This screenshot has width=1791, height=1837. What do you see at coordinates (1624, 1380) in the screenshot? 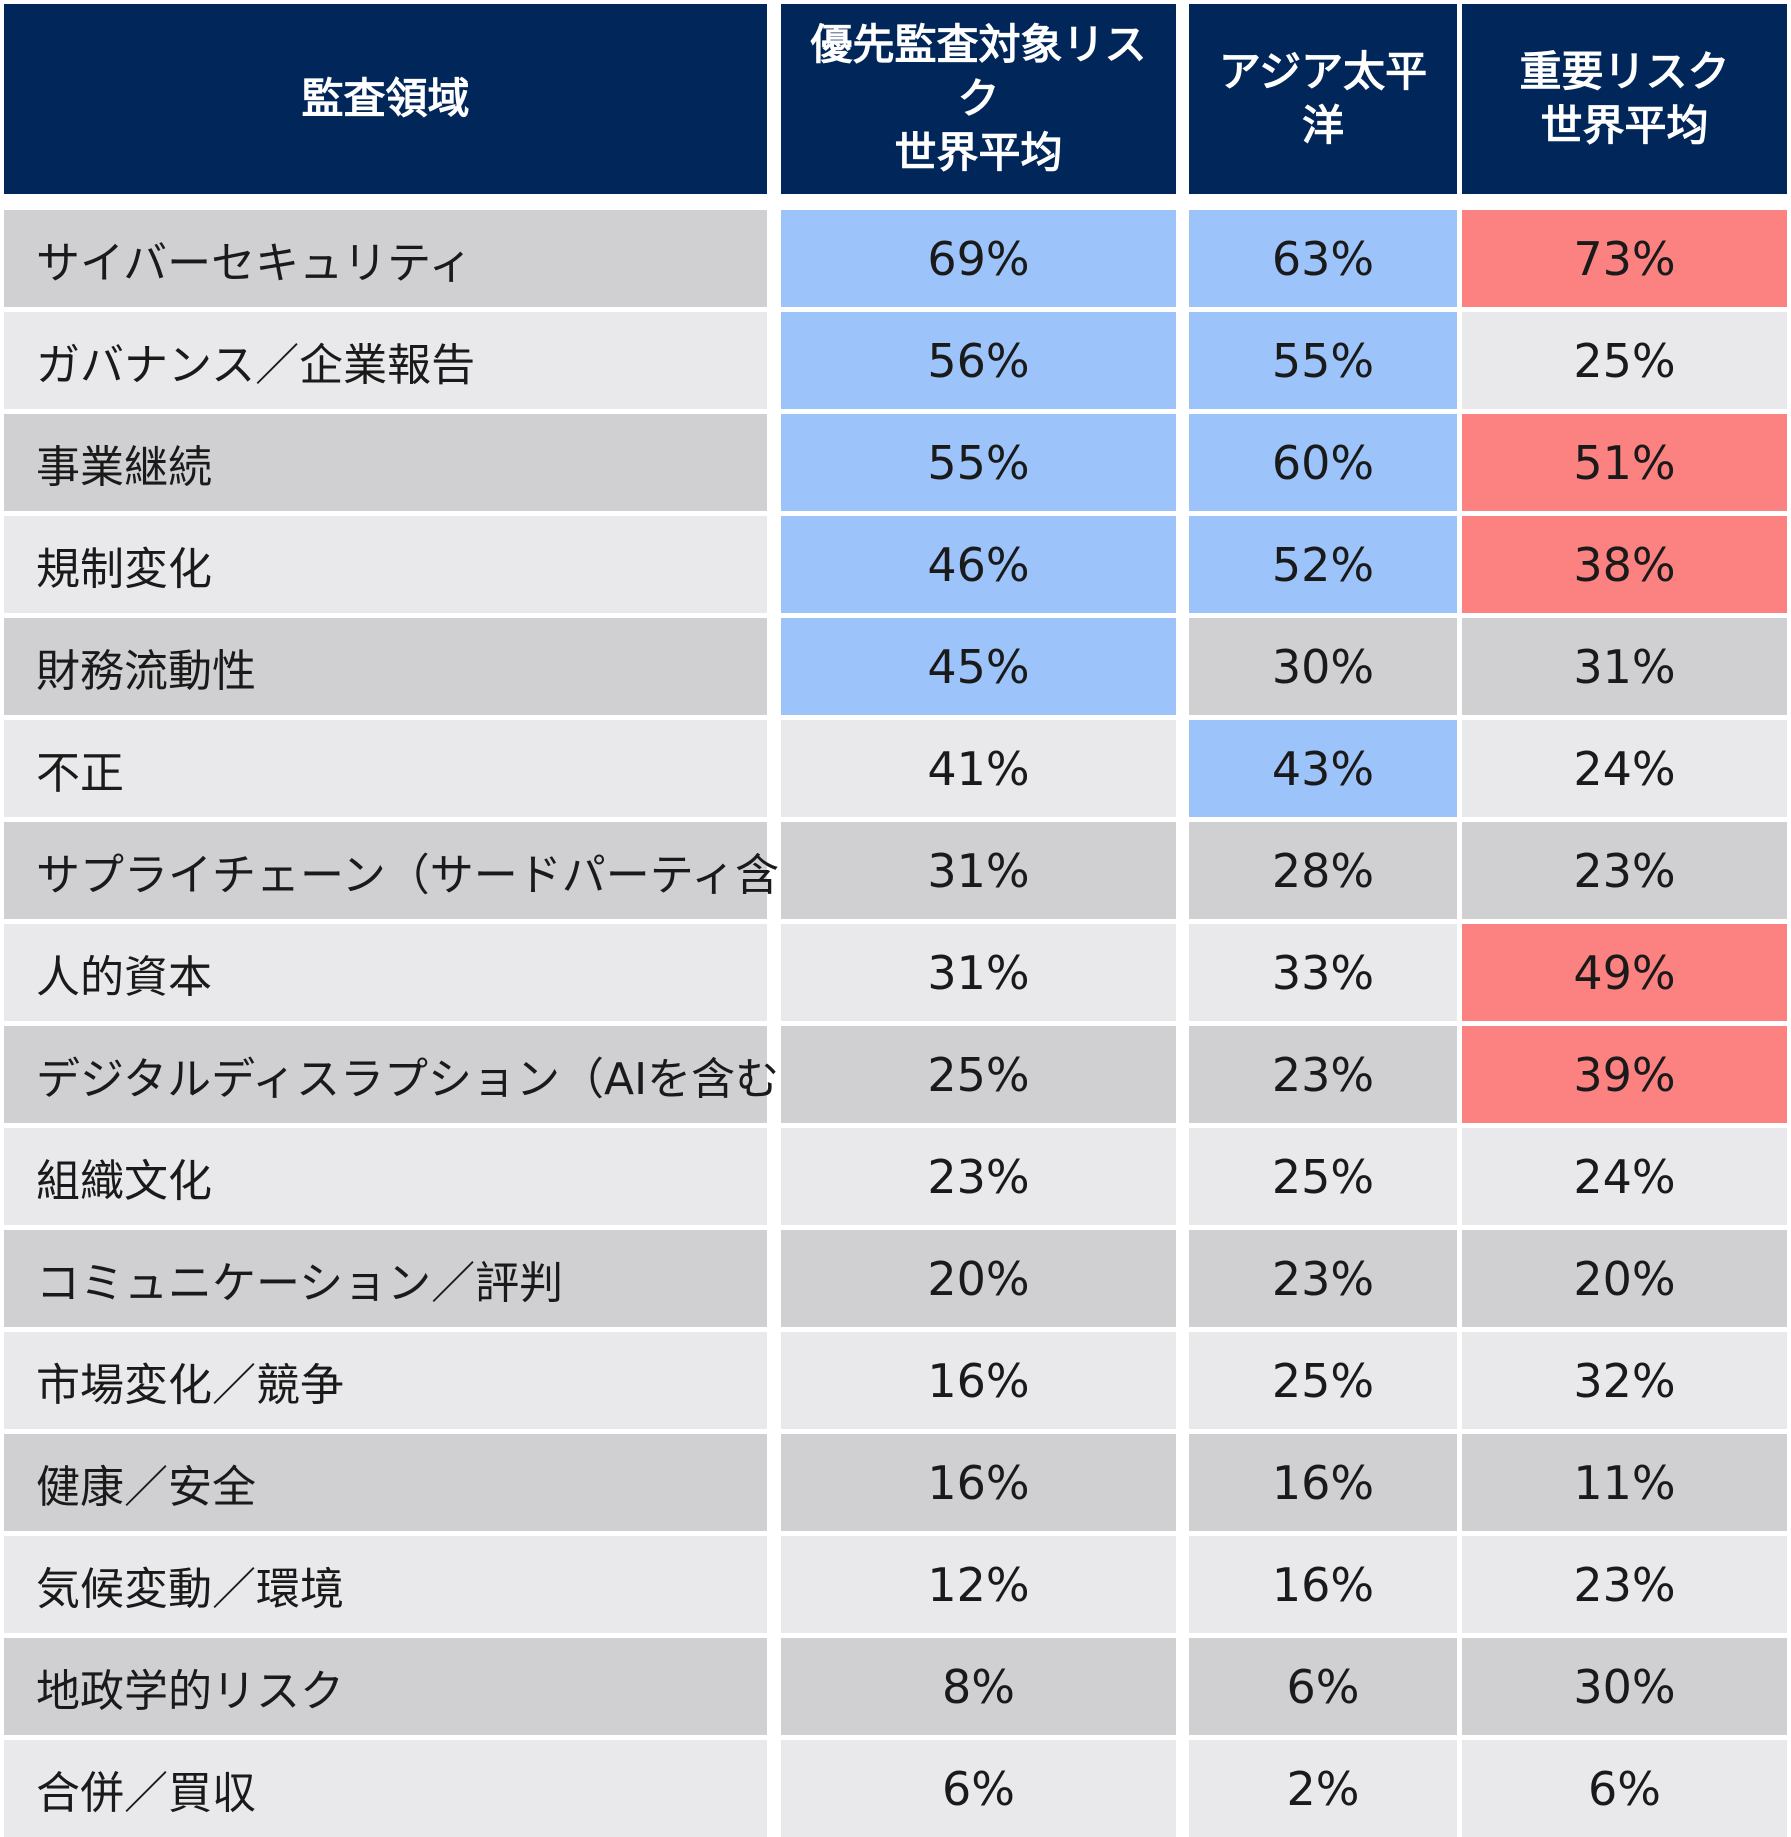
I see `value-cell-key-risk-global: 32%` at bounding box center [1624, 1380].